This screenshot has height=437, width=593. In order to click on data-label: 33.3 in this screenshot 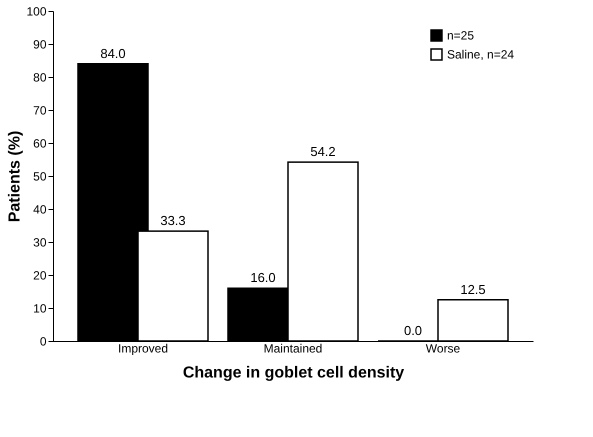, I will do `click(173, 220)`.